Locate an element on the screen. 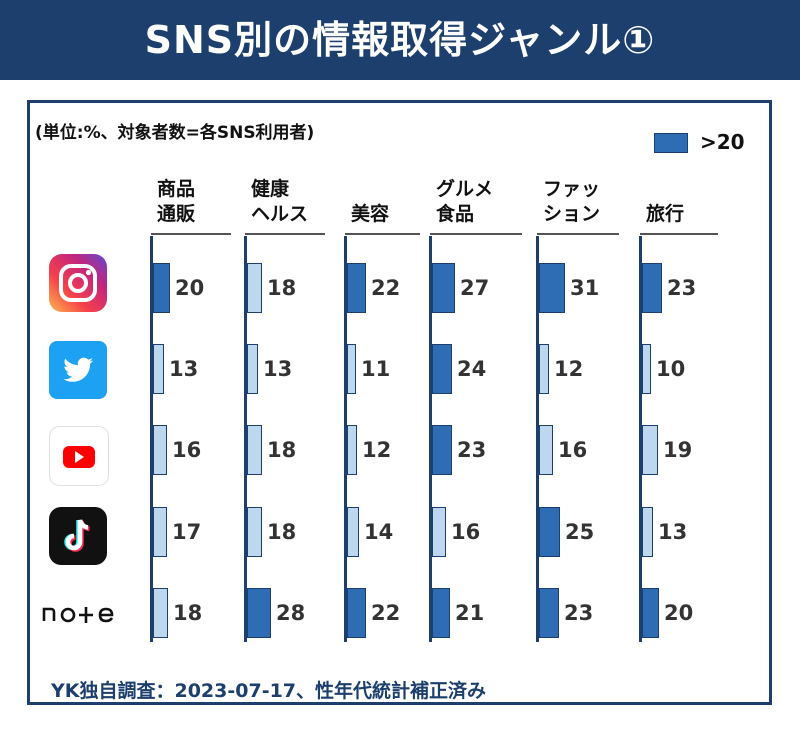  header-bar is located at coordinates (400, 40).